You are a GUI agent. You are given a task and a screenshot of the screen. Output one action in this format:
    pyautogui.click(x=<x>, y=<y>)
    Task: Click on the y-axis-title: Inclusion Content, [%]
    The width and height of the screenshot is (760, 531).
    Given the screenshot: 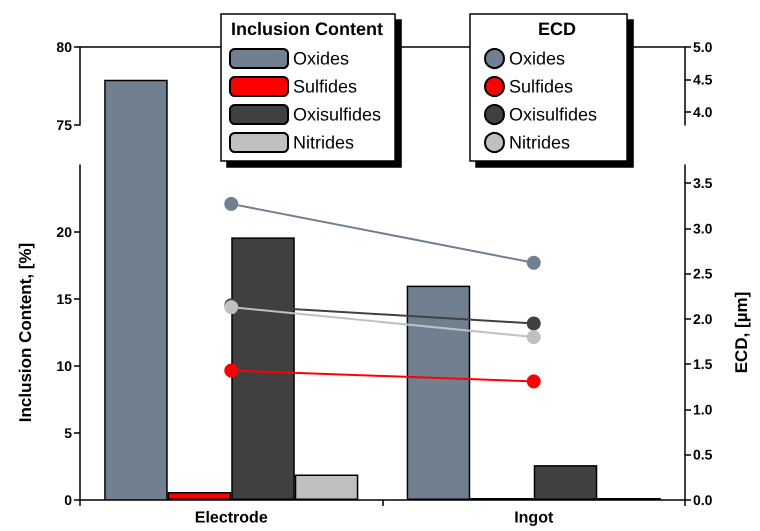 What is the action you would take?
    pyautogui.click(x=25, y=332)
    